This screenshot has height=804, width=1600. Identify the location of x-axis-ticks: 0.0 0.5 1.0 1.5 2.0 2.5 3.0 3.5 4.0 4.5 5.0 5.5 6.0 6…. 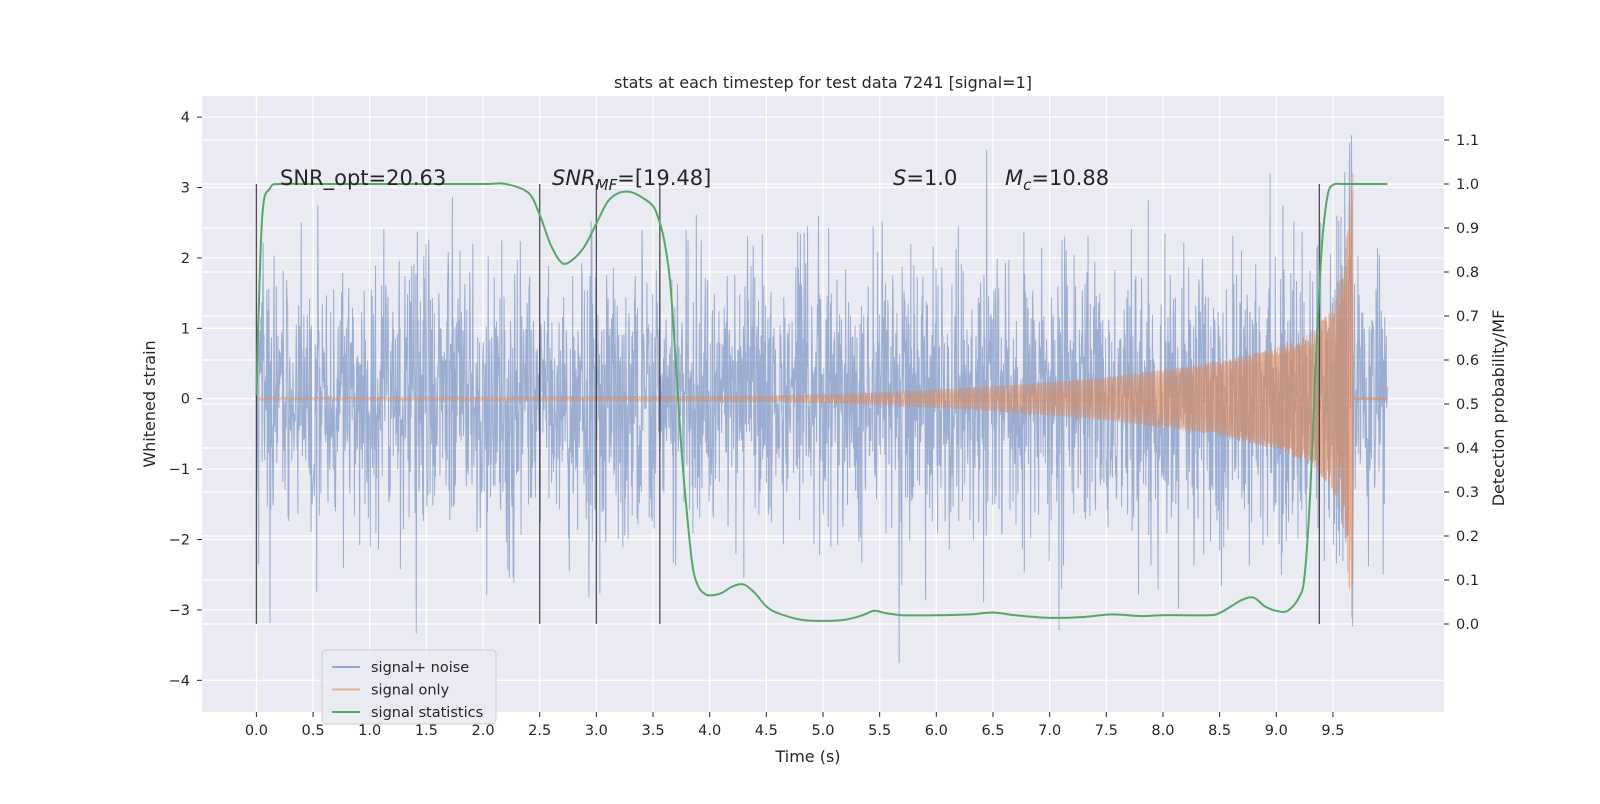
(794, 725).